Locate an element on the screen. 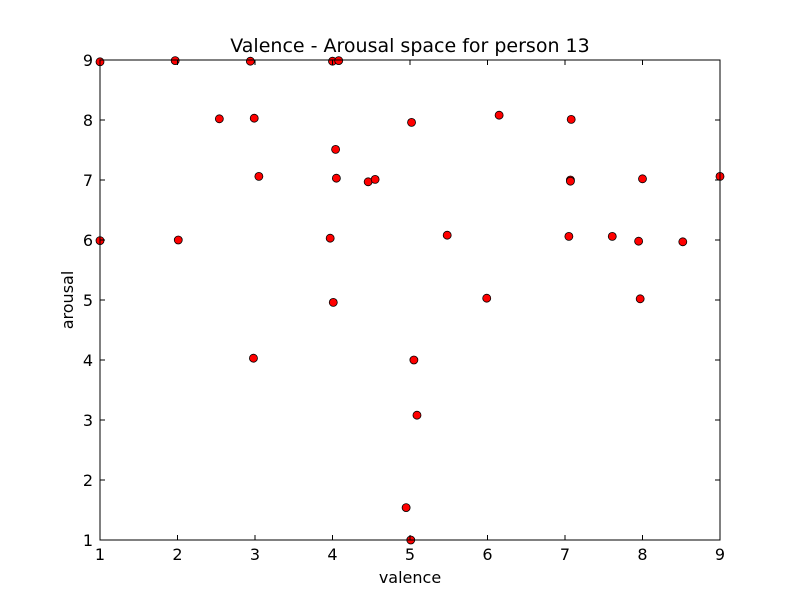 Image resolution: width=800 pixels, height=600 pixels. y-axis-label: arousal is located at coordinates (67, 300).